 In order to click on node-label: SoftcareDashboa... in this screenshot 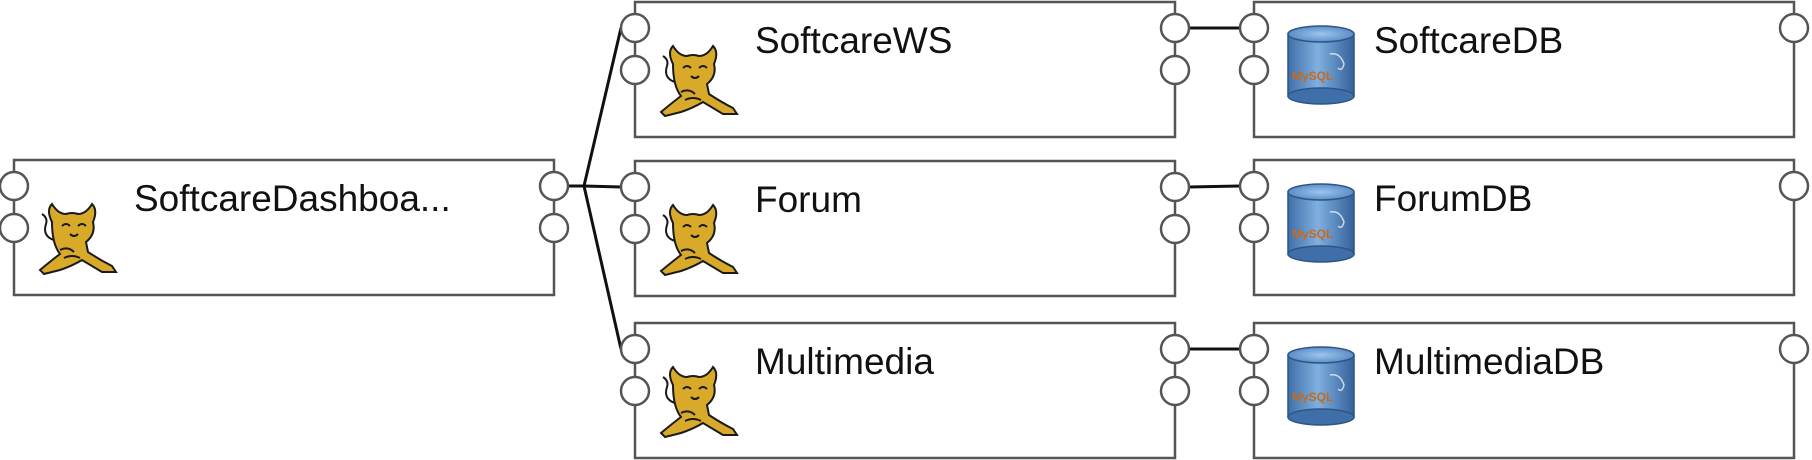, I will do `click(292, 198)`.